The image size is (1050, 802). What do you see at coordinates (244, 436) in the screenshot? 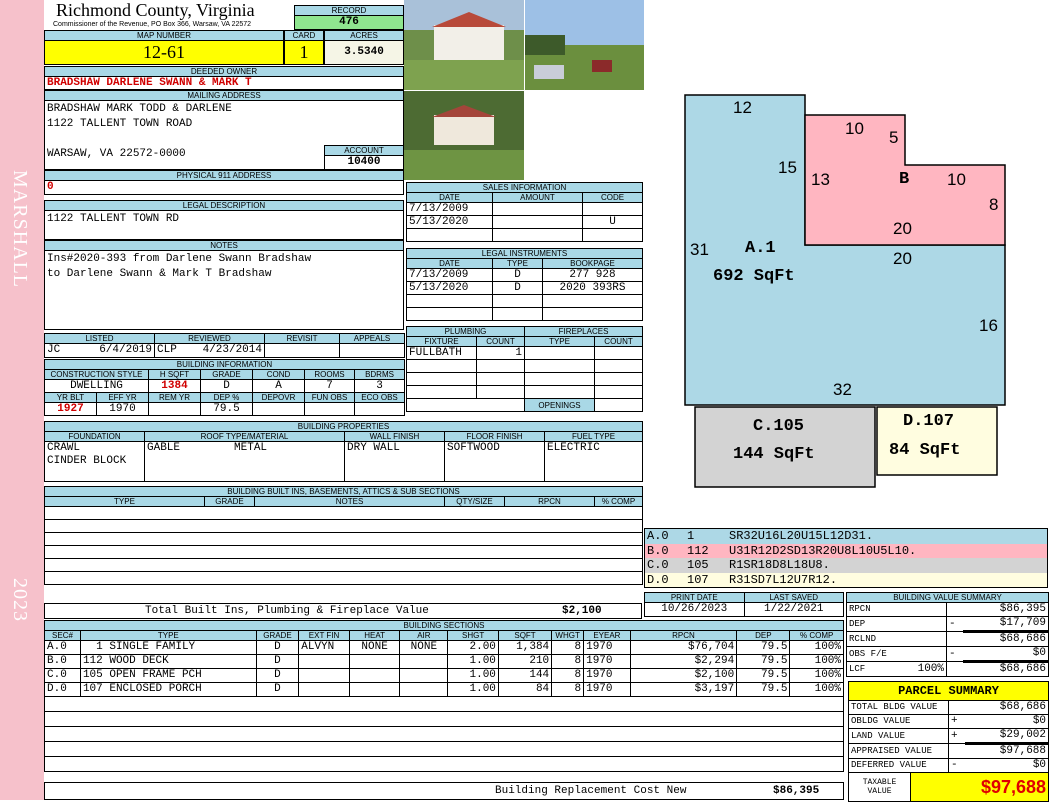
I see `building-properties-header: ROOF TYPE/MATERIAL` at bounding box center [244, 436].